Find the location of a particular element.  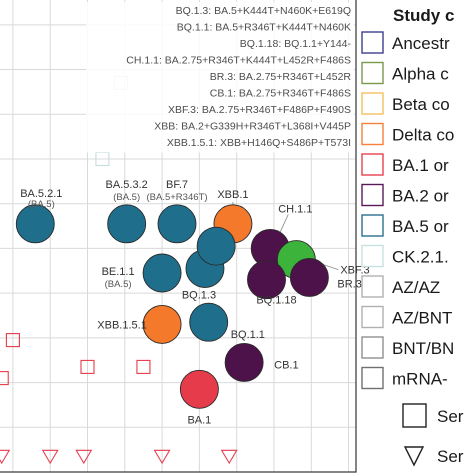

legend-label: CK.2.1. is located at coordinates (420, 257).